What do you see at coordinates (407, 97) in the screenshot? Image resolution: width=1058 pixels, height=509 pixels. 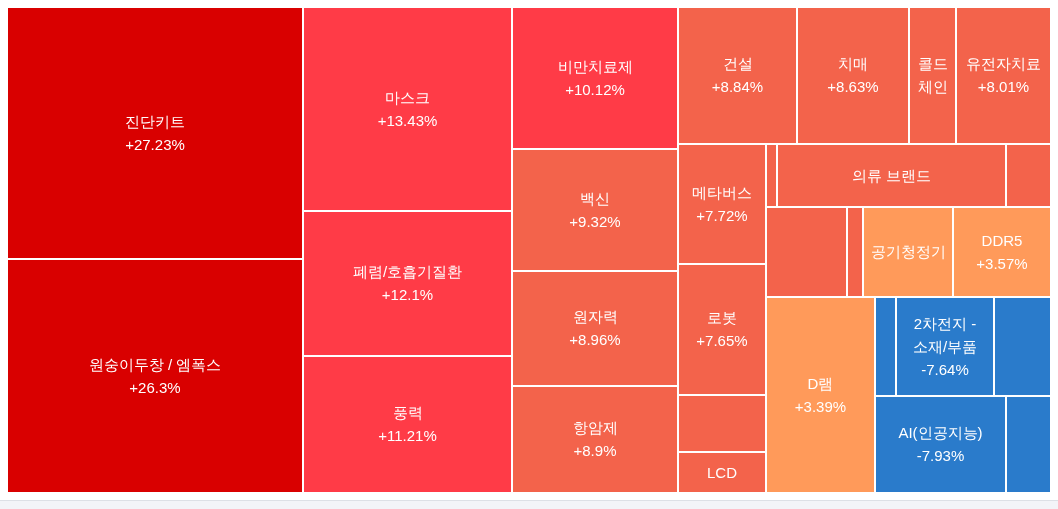 I see `category-label: 마스크` at bounding box center [407, 97].